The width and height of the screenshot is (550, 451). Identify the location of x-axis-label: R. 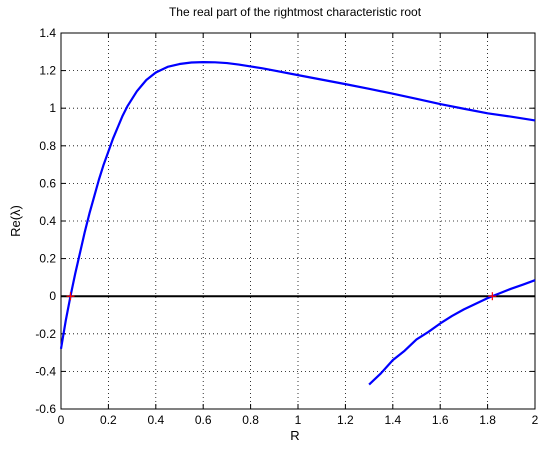
(294, 435).